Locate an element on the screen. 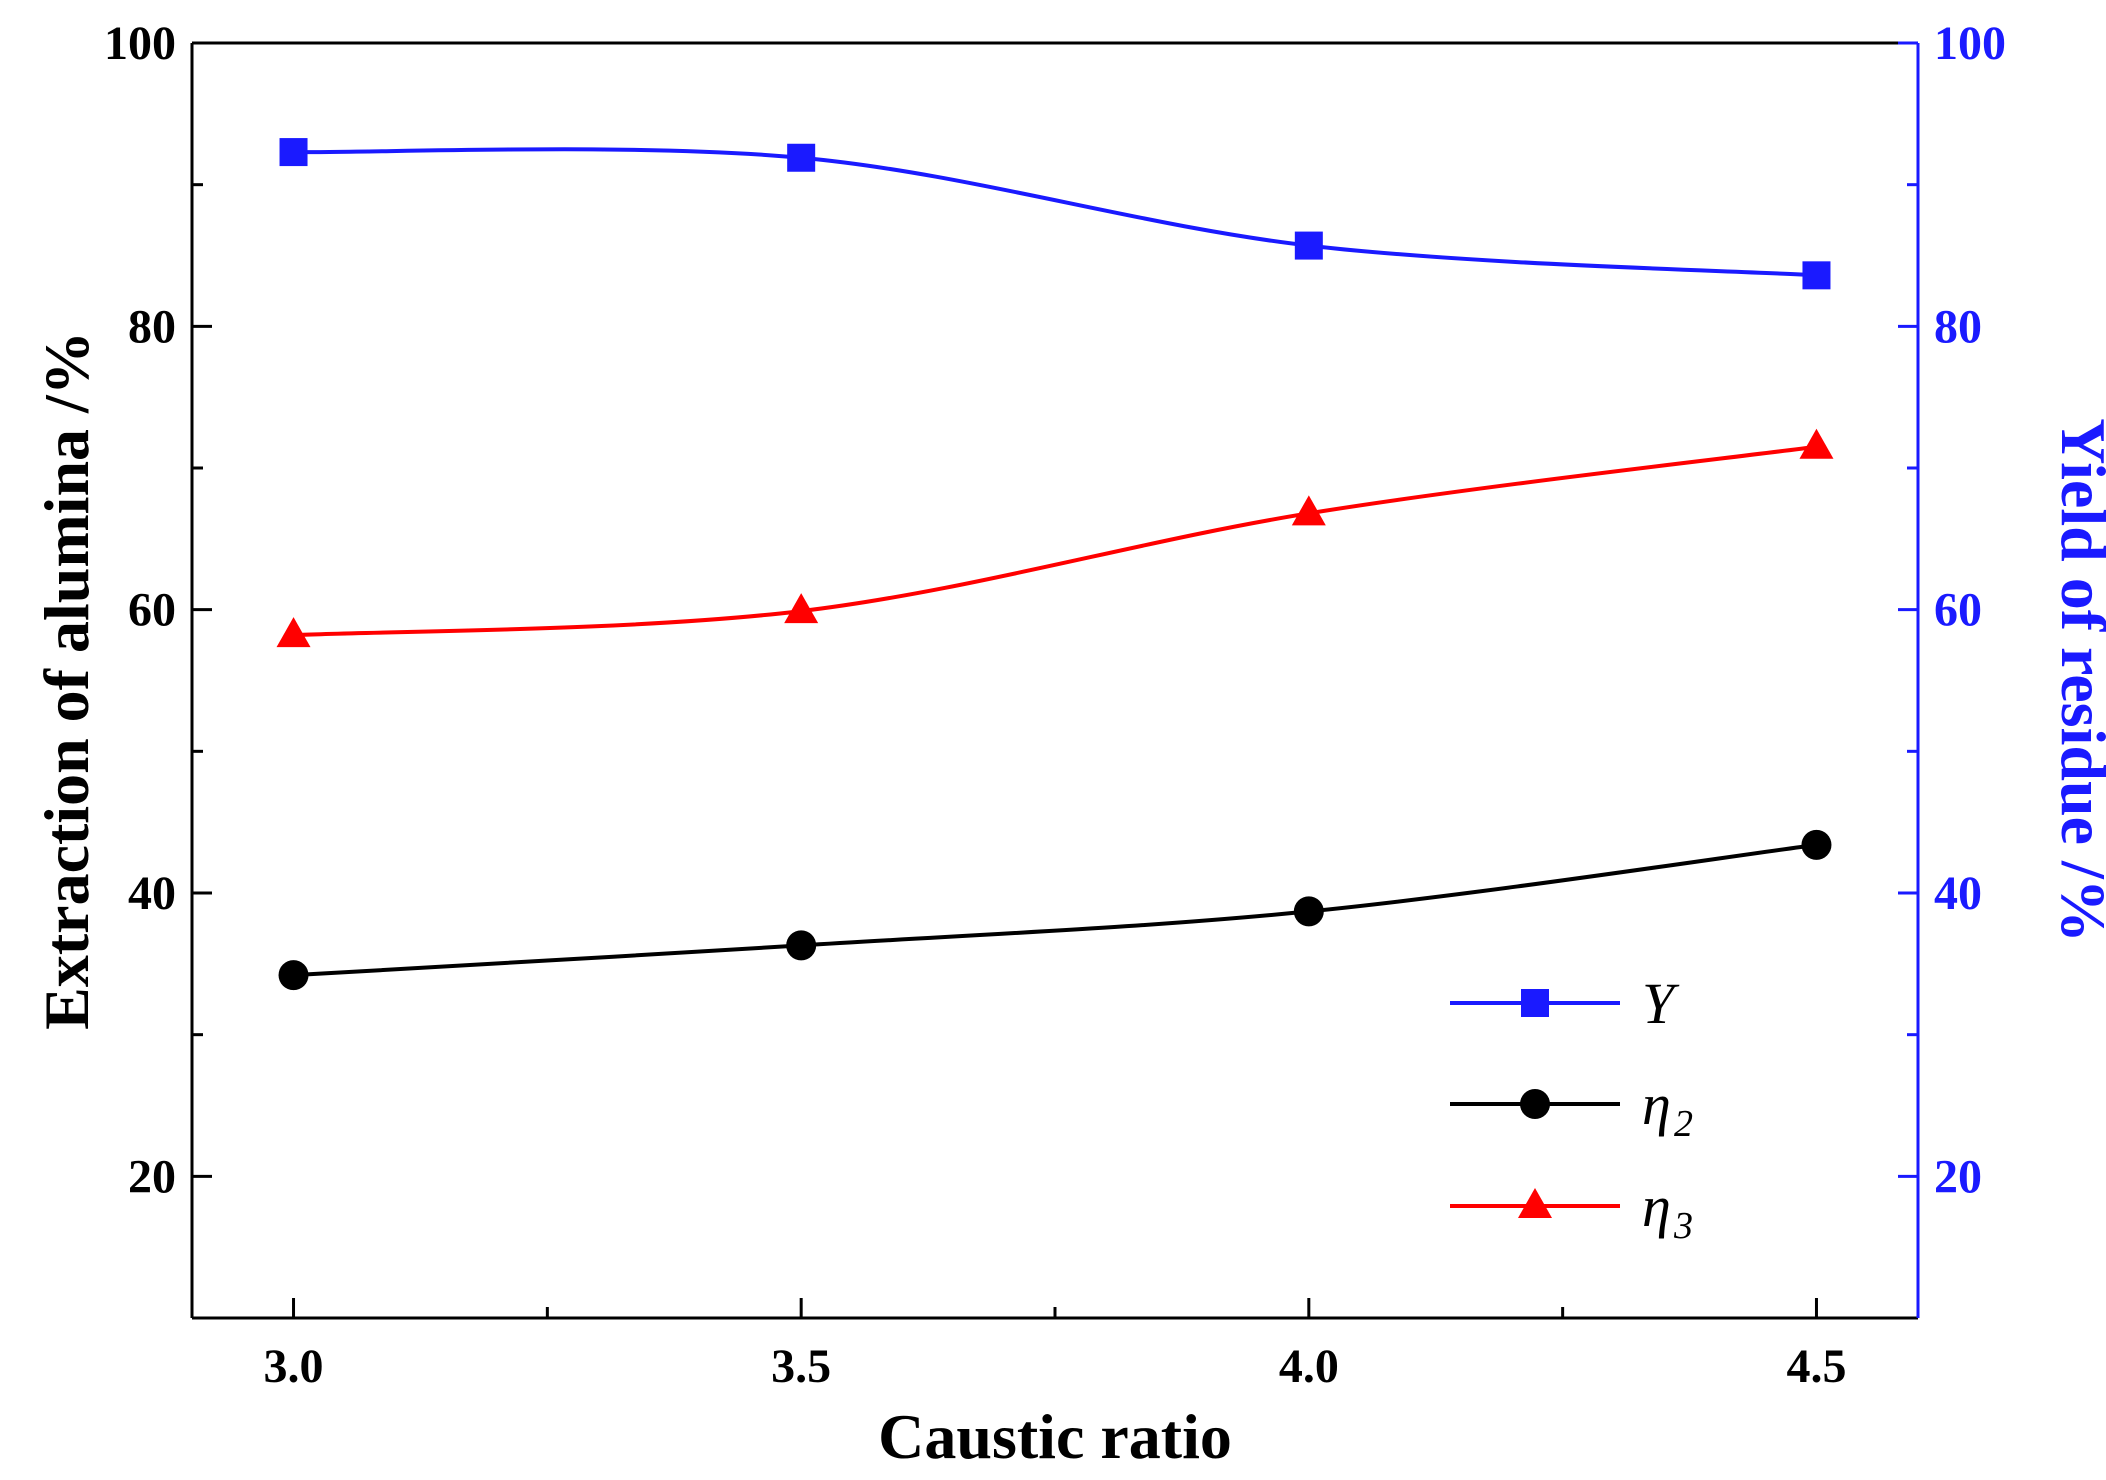  series-line-y is located at coordinates (1055, 212).